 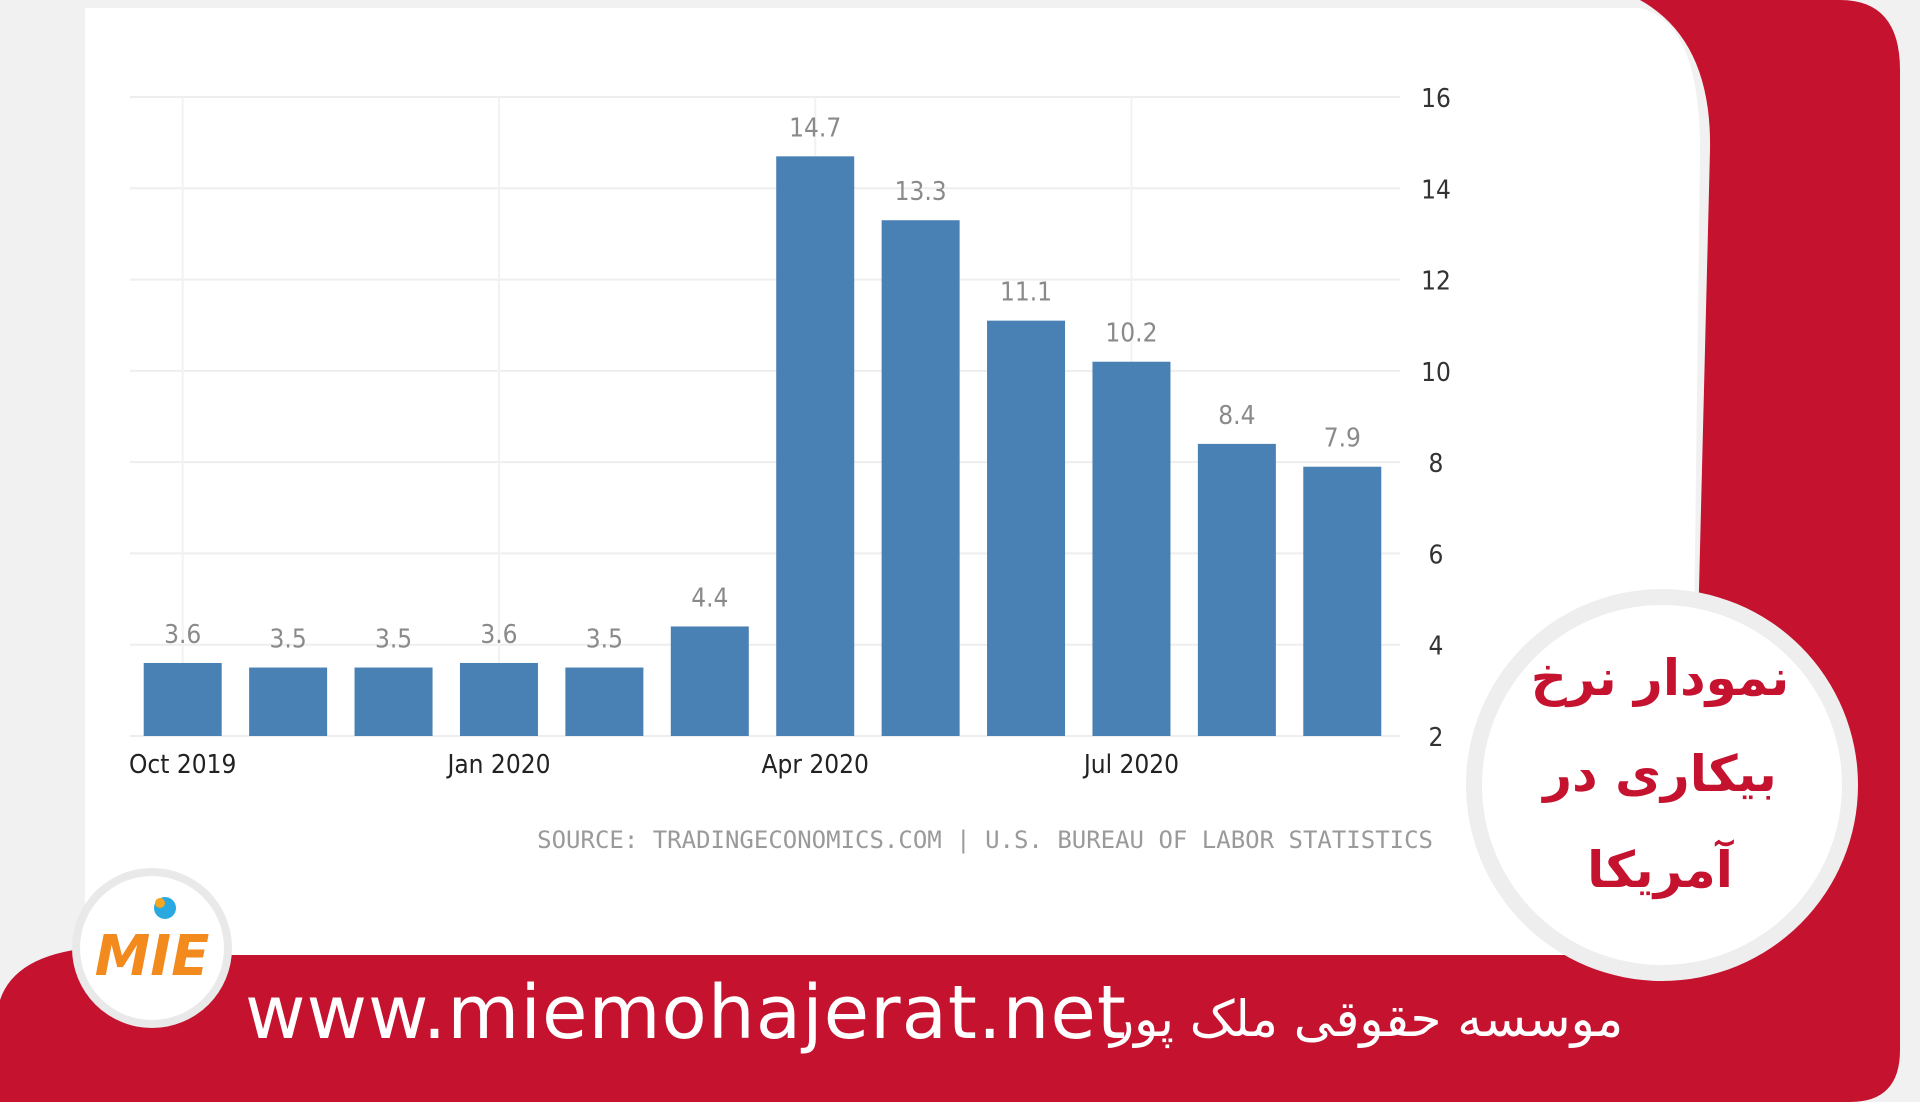 I want to click on y-tick-label: 10, so click(x=1436, y=373).